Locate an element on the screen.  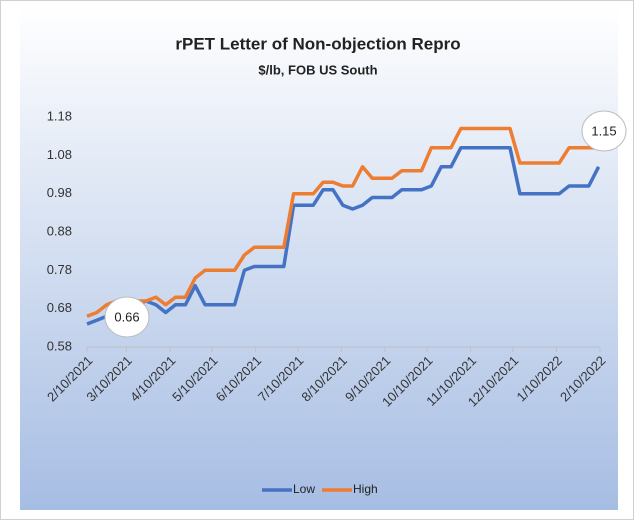
y-tick-label: 0.78 is located at coordinates (59, 269).